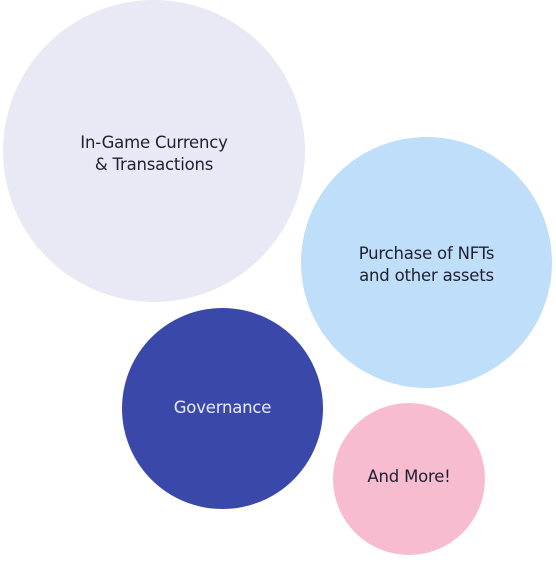  I want to click on bubble-and-more: And More!, so click(409, 479).